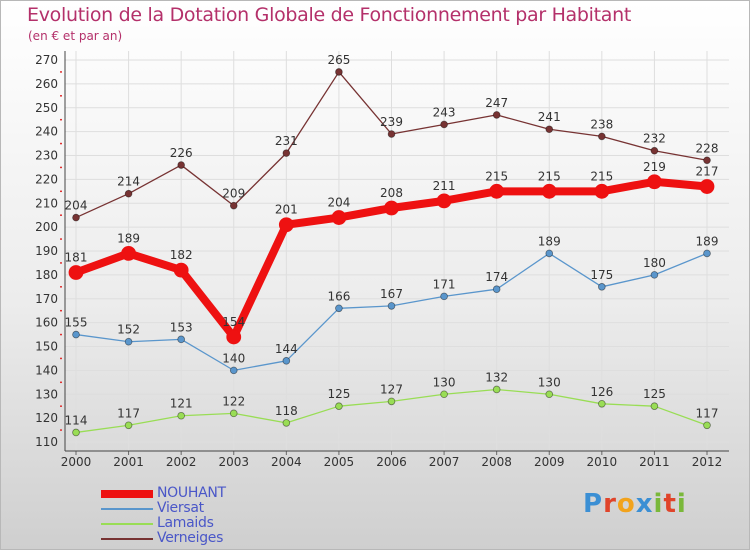 The height and width of the screenshot is (550, 750). What do you see at coordinates (602, 136) in the screenshot?
I see `point-verneiges-2010` at bounding box center [602, 136].